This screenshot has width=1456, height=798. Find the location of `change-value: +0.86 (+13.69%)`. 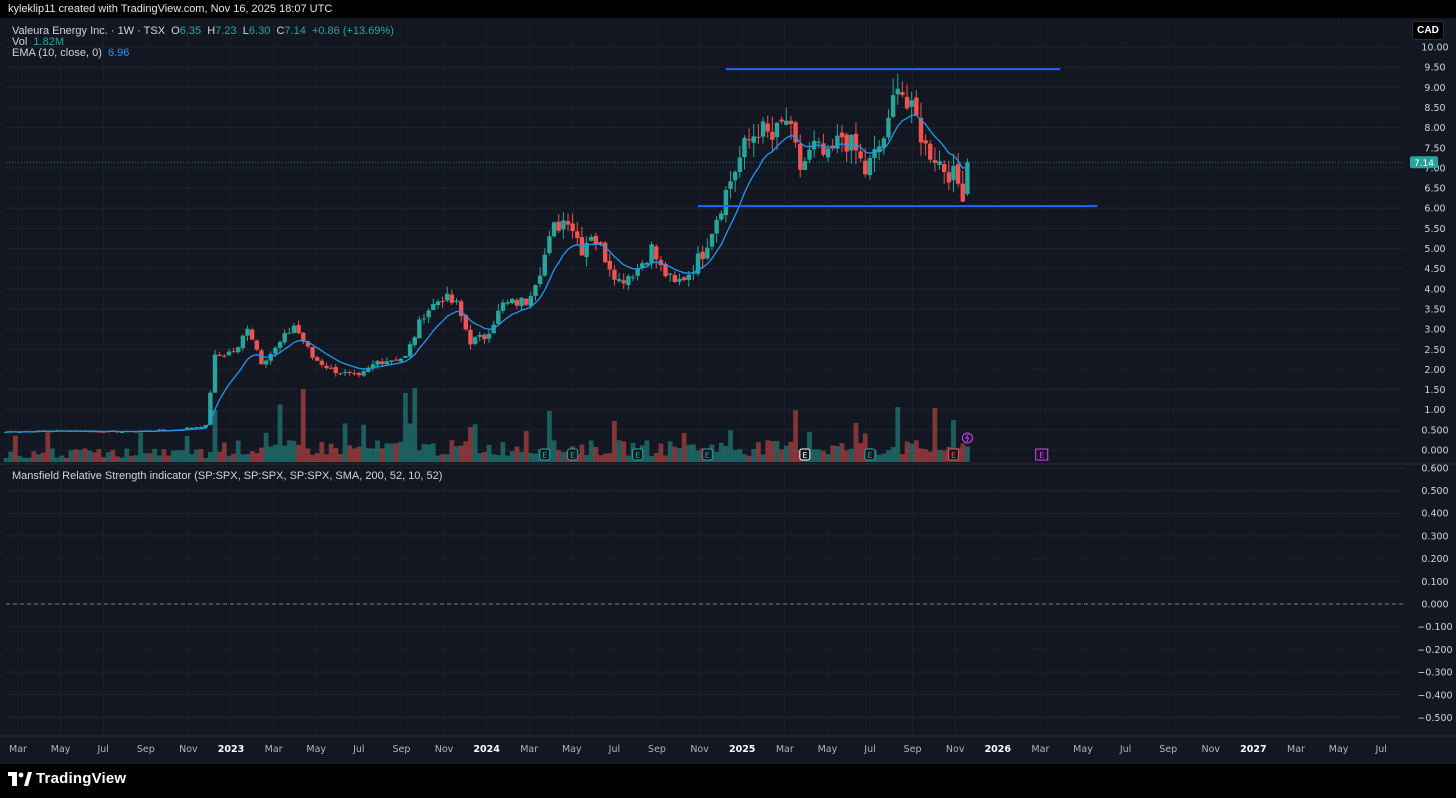

change-value: +0.86 (+13.69%) is located at coordinates (352, 31).